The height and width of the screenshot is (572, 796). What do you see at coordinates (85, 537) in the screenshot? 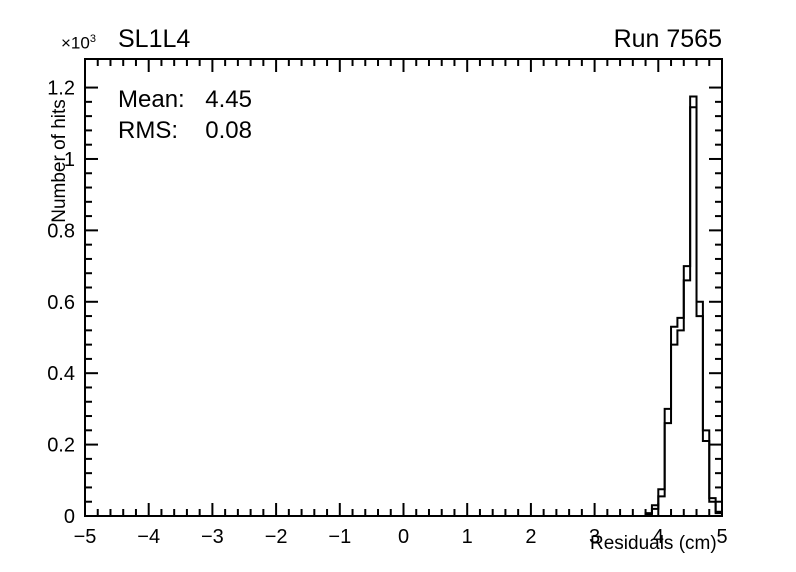
I see `x-tick-label: −5` at bounding box center [85, 537].